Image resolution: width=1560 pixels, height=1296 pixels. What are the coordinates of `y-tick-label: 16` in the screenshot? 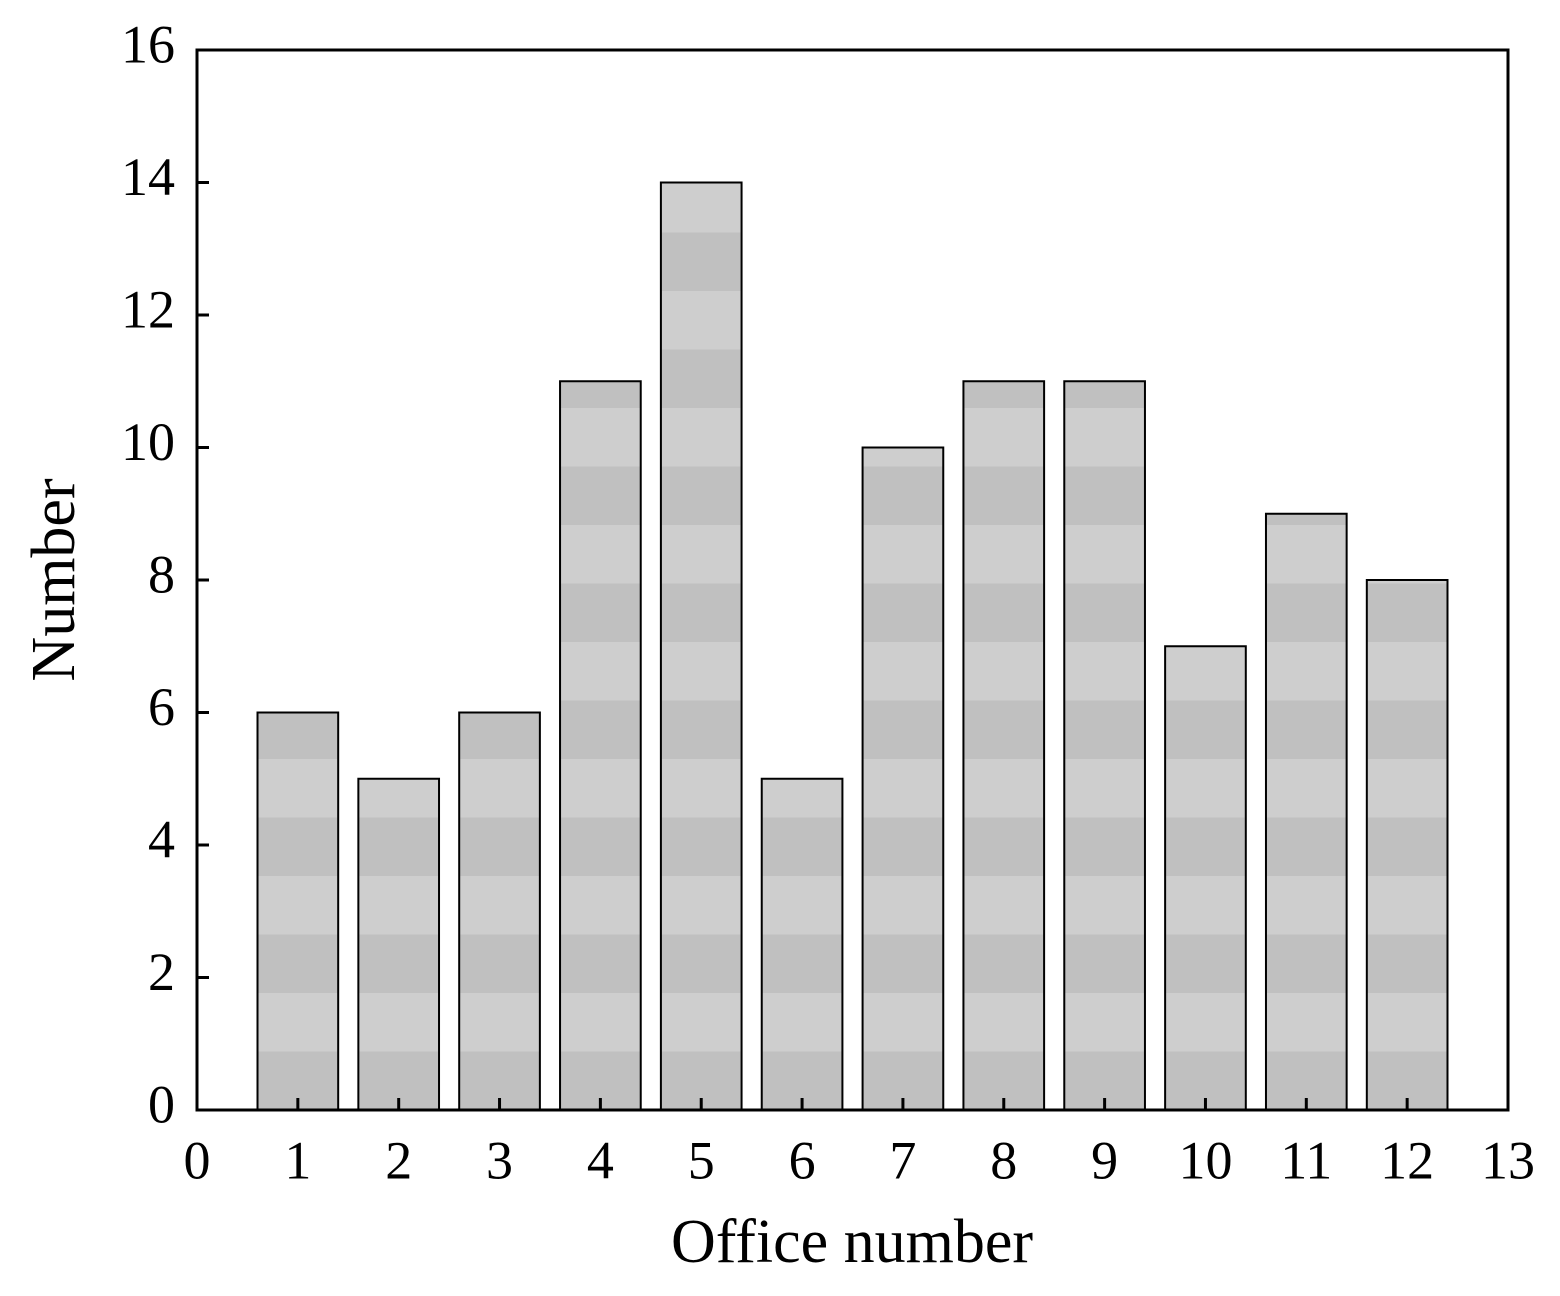 It's located at (148, 44).